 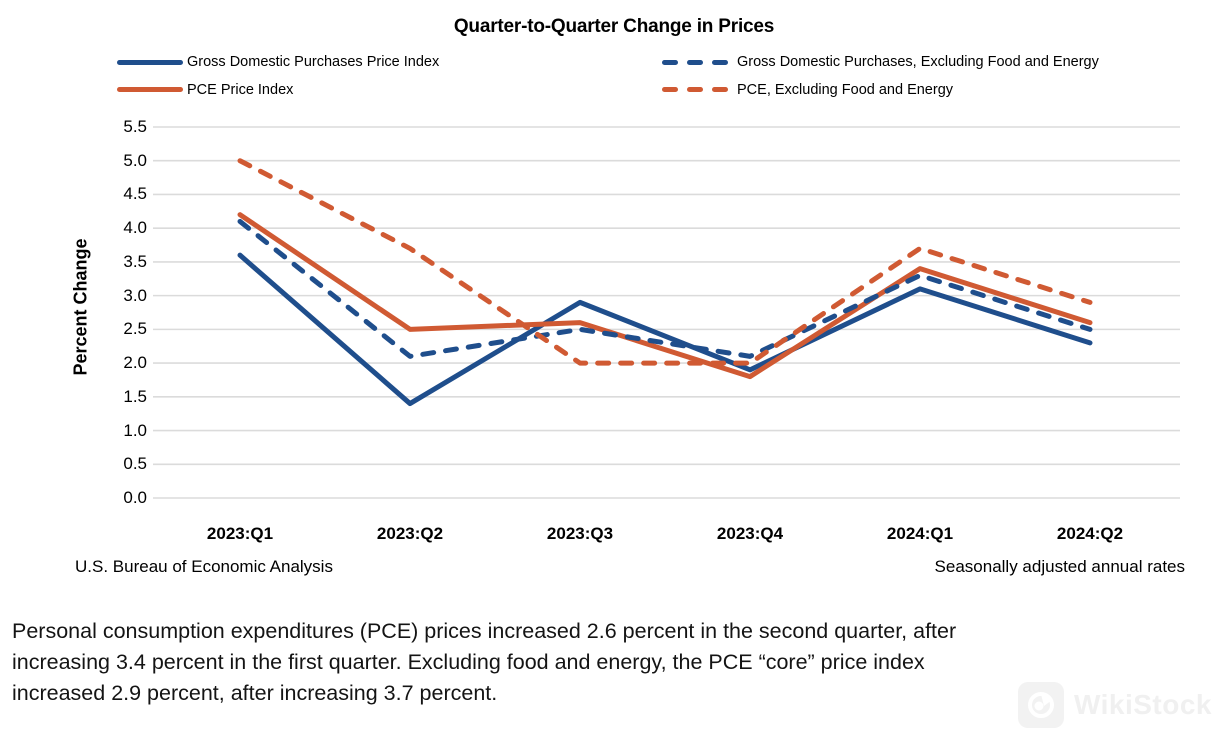 I want to click on x-tick-label: 2023:Q3, so click(x=580, y=533).